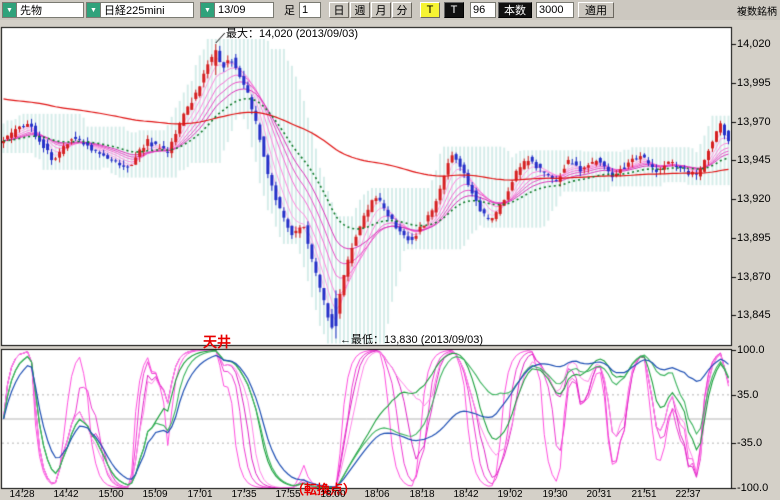  I want to click on apply-button: 適用, so click(596, 10).